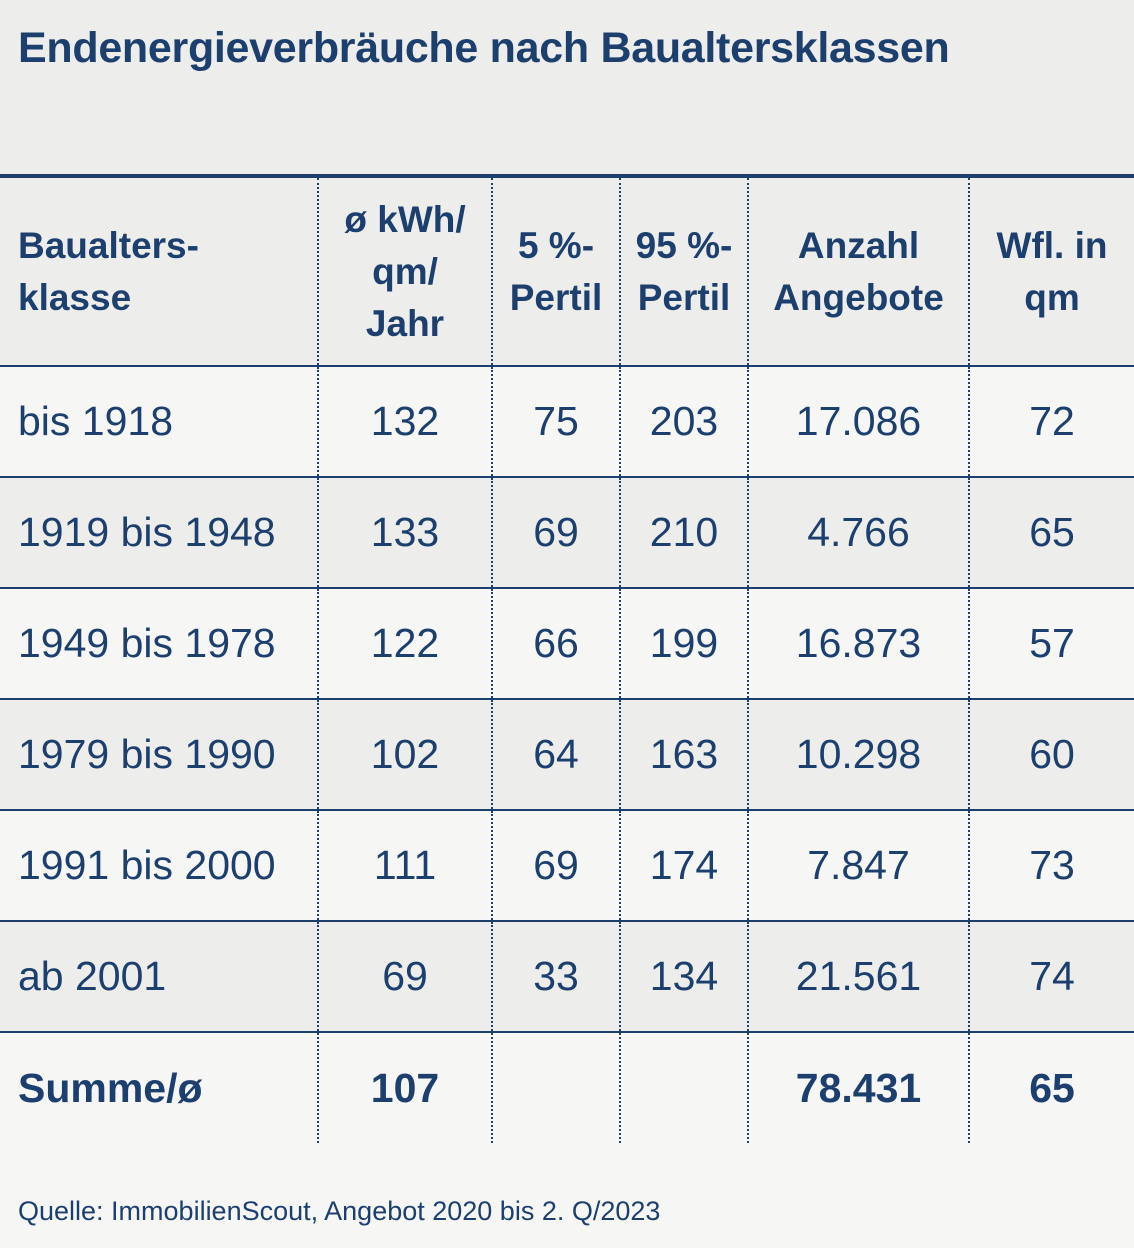 The image size is (1134, 1248). Describe the element at coordinates (858, 533) in the screenshot. I see `table-cell: 4.766` at that location.